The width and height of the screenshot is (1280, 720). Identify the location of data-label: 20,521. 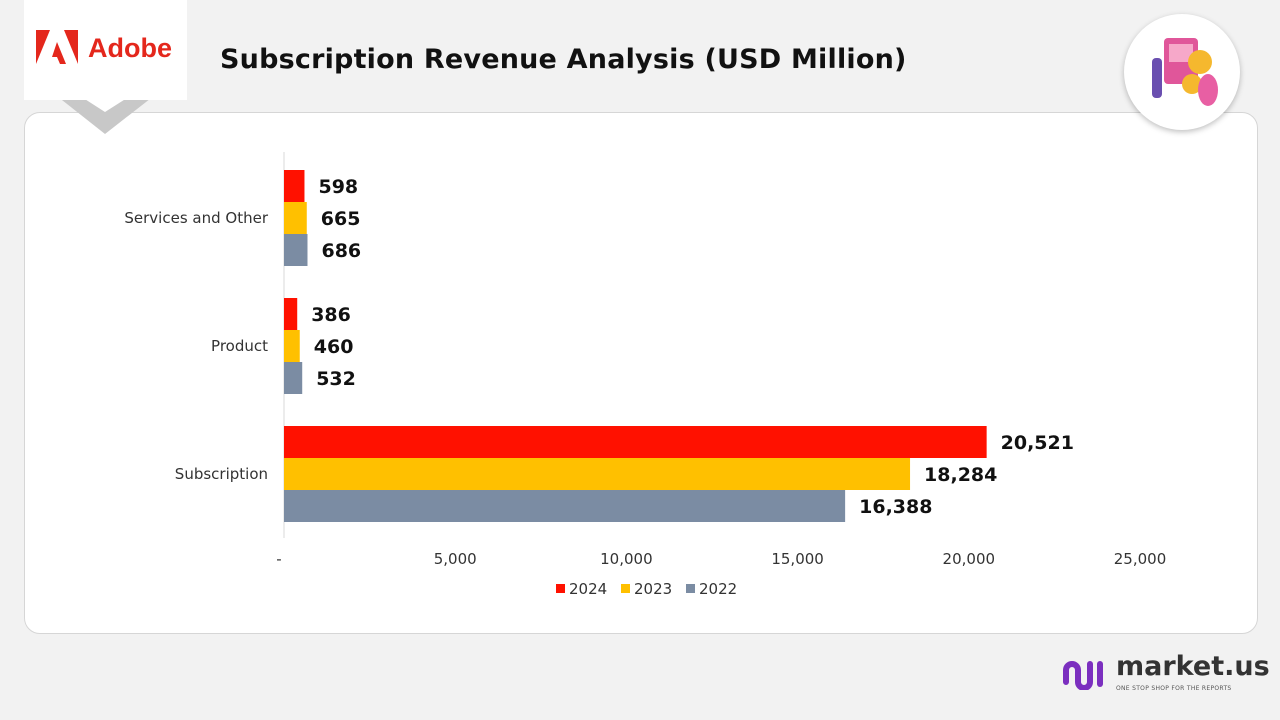
(1037, 443).